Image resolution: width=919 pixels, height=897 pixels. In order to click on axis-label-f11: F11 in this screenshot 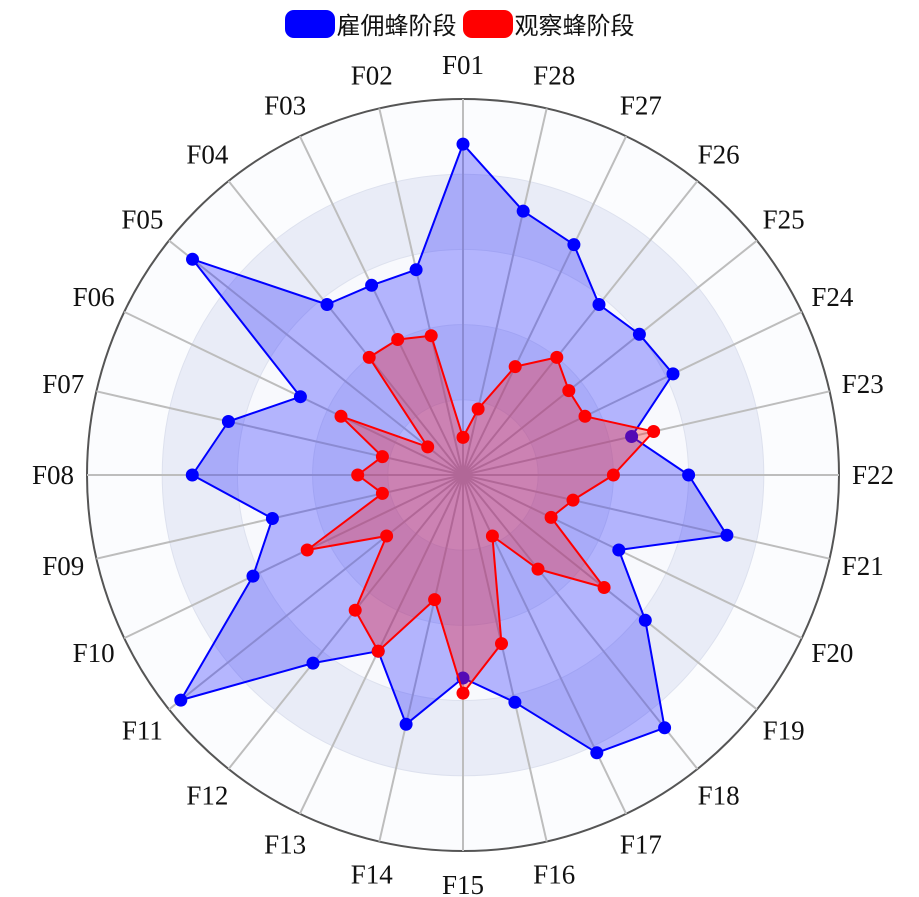, I will do `click(142, 731)`.